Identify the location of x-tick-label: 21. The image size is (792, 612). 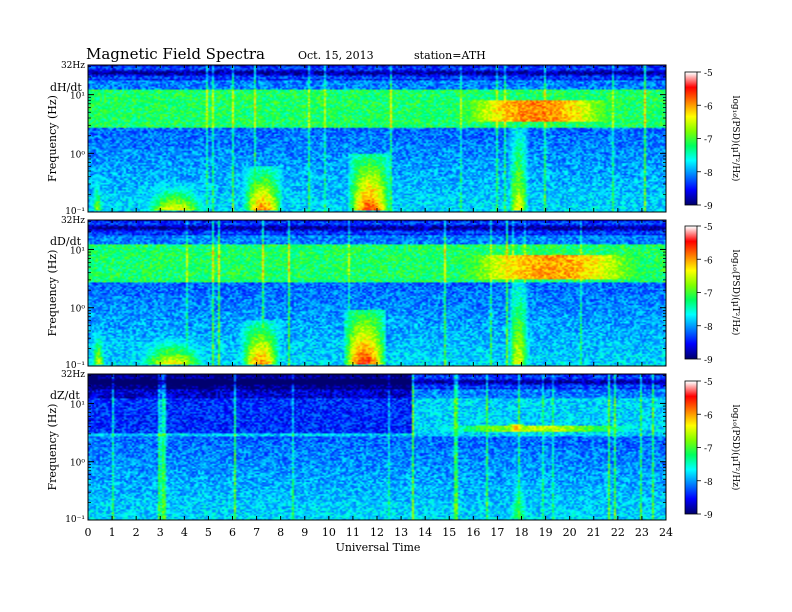
(594, 532).